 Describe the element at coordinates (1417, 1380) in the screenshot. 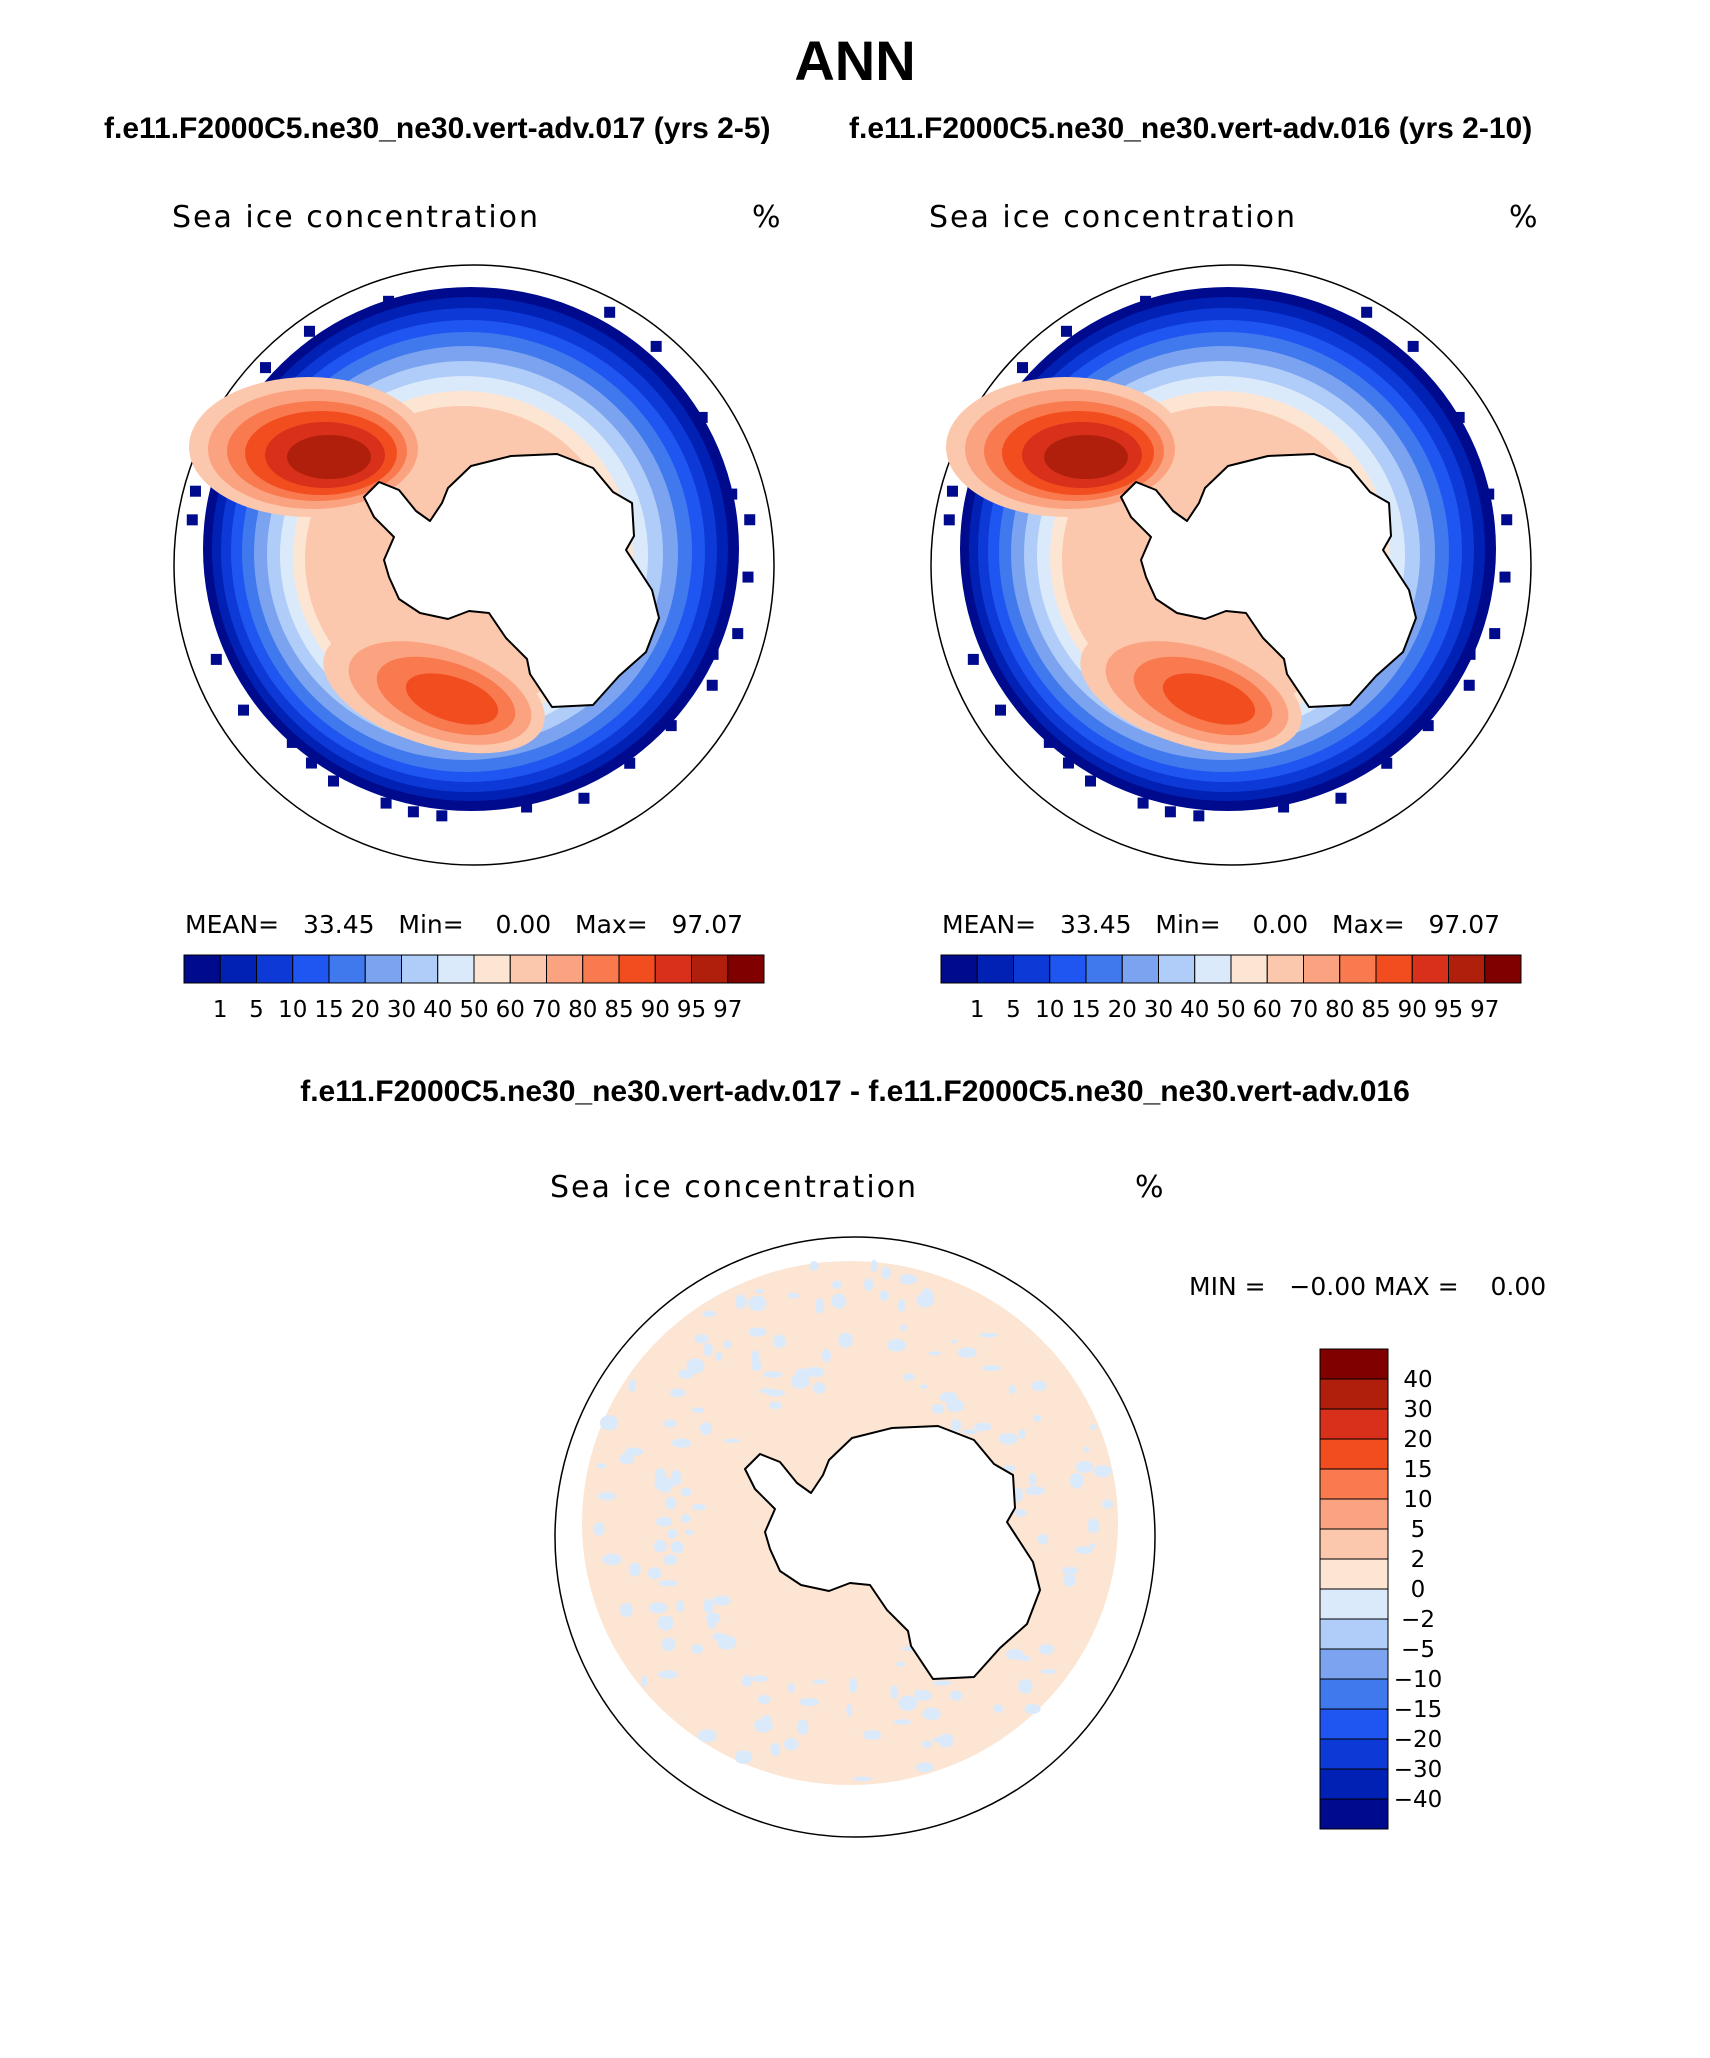

I see `panel3-colorbar-tick-label: 40` at that location.